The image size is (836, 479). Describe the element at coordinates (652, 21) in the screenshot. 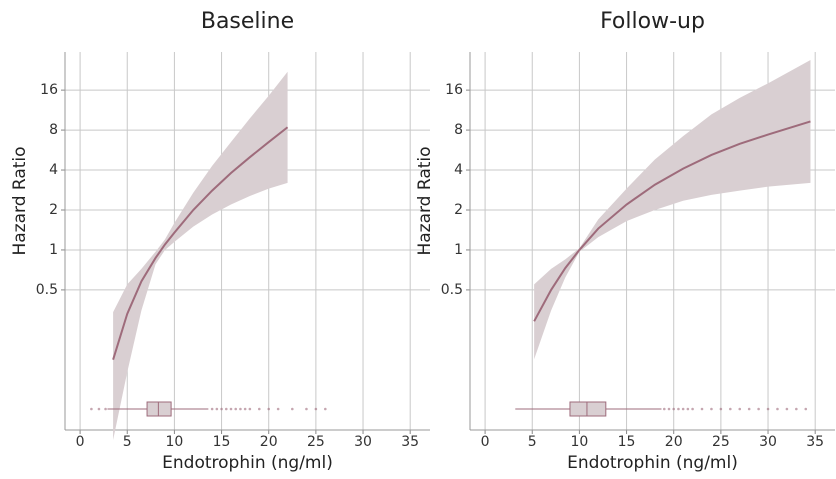

I see `chart-title: Follow-up` at that location.